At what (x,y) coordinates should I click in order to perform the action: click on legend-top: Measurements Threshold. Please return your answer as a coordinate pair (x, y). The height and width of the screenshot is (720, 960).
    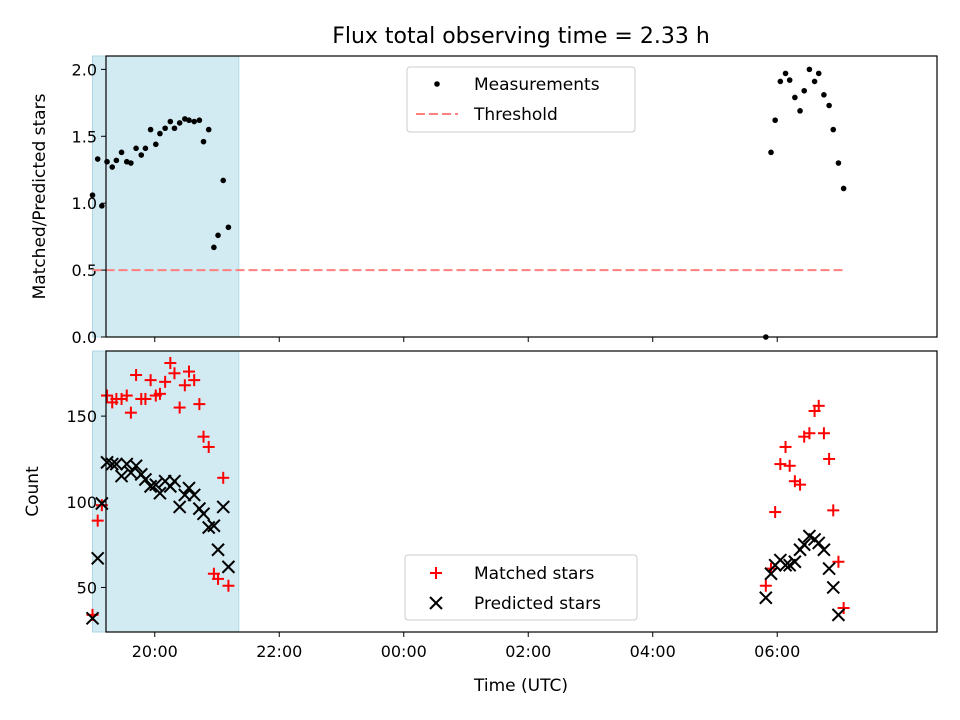
    Looking at the image, I should click on (521, 99).